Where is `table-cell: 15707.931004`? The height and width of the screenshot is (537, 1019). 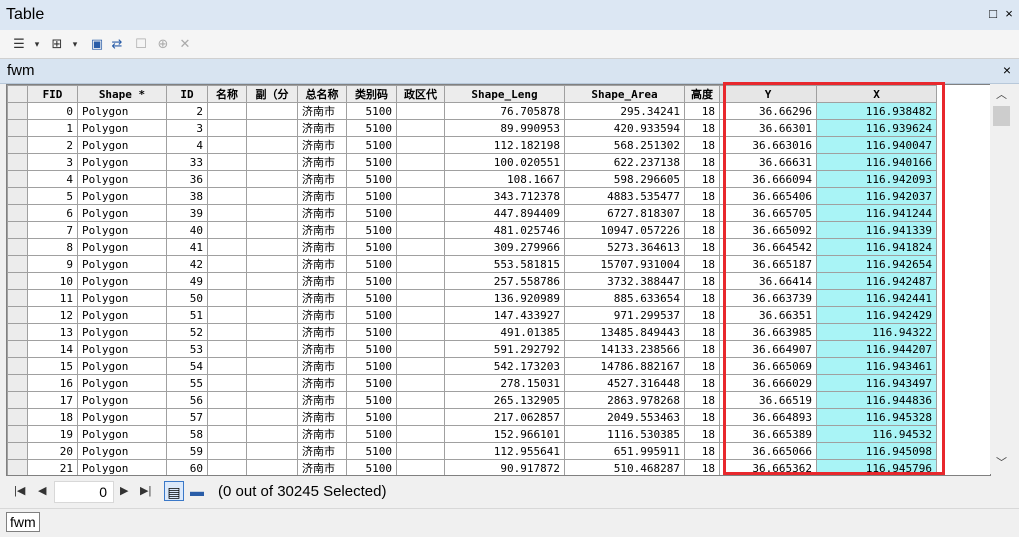 table-cell: 15707.931004 is located at coordinates (624, 264).